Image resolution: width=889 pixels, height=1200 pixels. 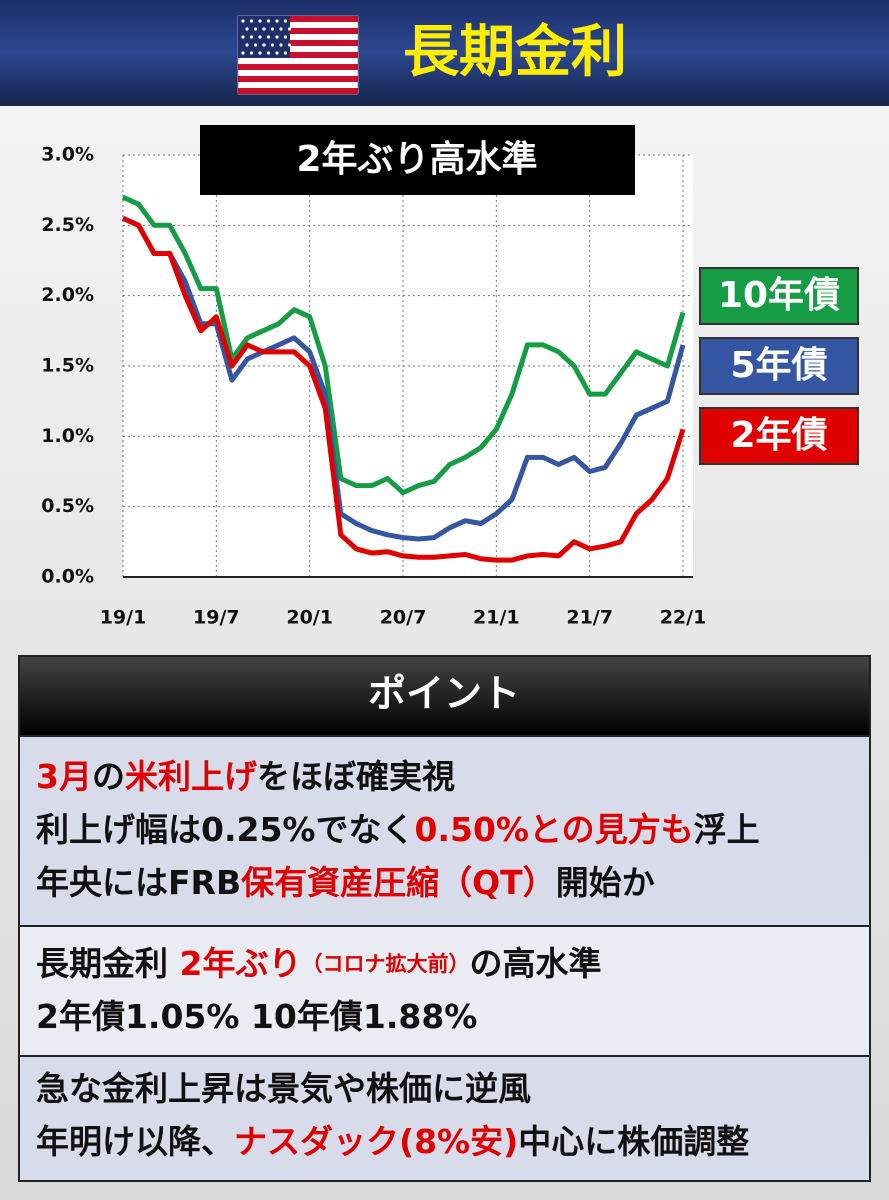 What do you see at coordinates (727, 829) in the screenshot?
I see `text: 浮上` at bounding box center [727, 829].